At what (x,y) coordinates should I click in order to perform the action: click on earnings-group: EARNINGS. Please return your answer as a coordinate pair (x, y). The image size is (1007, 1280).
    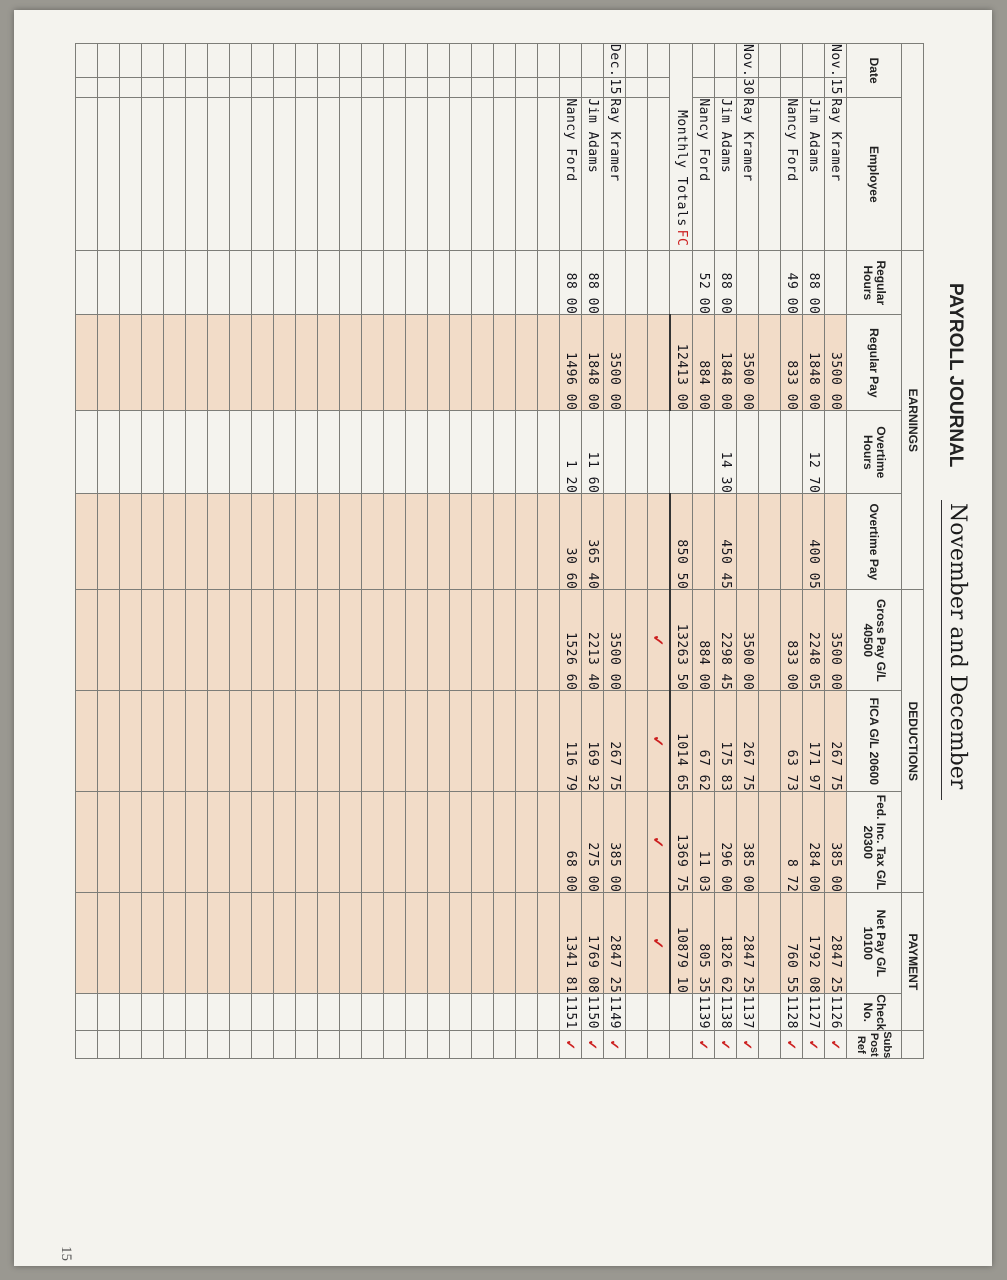
    Looking at the image, I should click on (912, 420).